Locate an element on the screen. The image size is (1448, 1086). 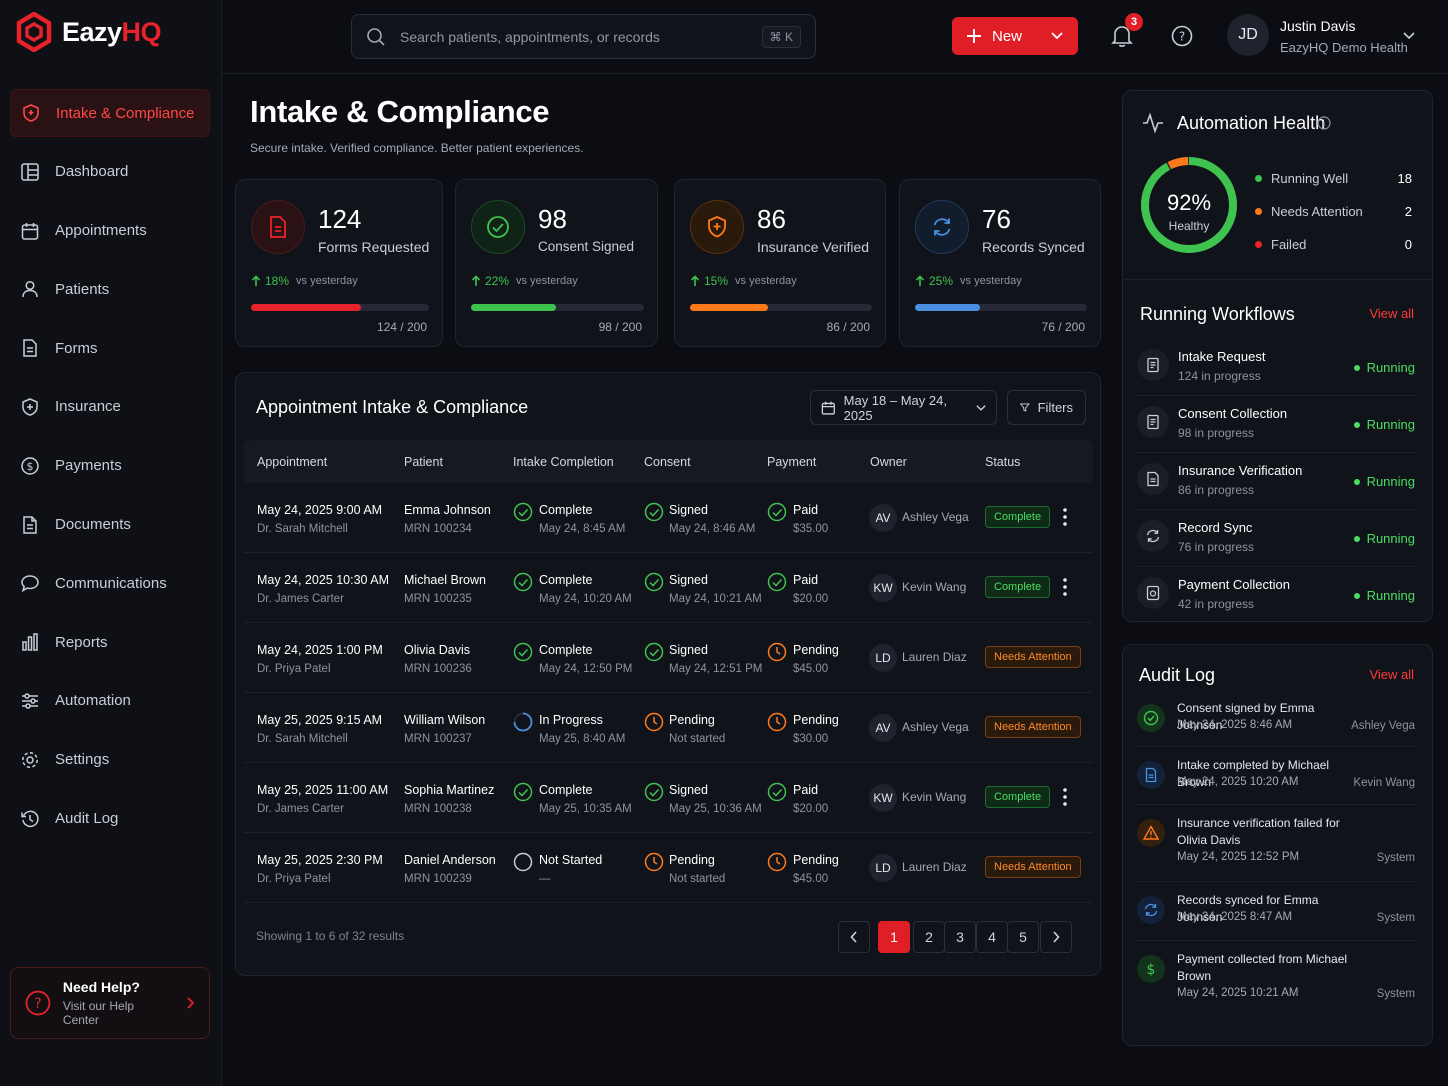
sidebar-item-insurance: Insurance is located at coordinates (110, 407).